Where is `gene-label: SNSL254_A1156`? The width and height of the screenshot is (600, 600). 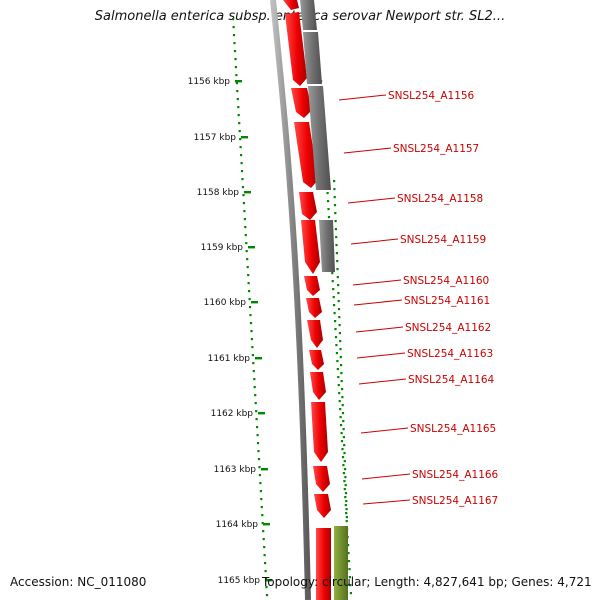 gene-label: SNSL254_A1156 is located at coordinates (431, 96).